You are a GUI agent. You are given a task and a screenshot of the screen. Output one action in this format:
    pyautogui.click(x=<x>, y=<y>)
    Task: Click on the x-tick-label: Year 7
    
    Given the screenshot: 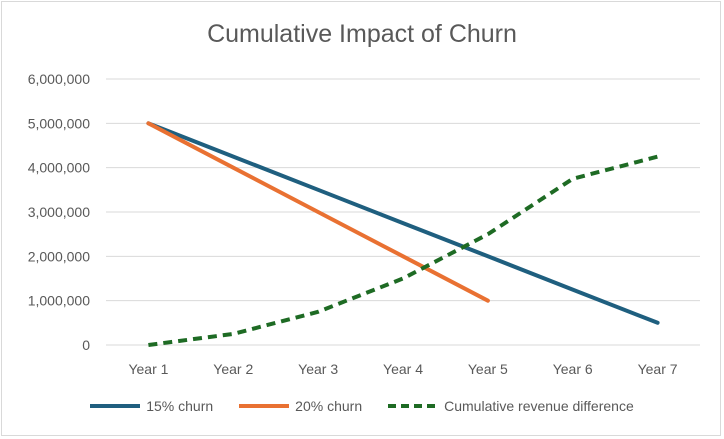 What is the action you would take?
    pyautogui.click(x=658, y=369)
    